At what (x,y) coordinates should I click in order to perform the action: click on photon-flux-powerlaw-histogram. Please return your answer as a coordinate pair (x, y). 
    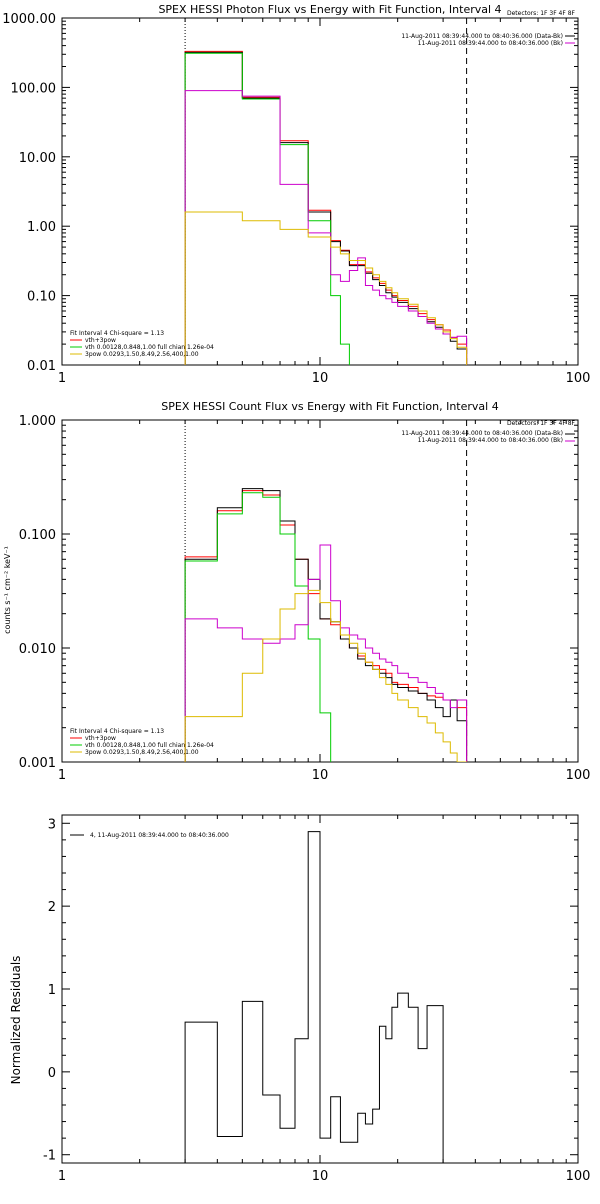
    Looking at the image, I should click on (326, 288).